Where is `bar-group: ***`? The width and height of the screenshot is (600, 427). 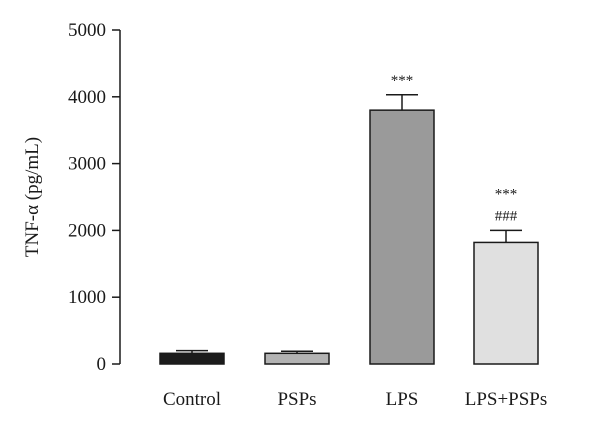 bar-group: *** is located at coordinates (402, 219).